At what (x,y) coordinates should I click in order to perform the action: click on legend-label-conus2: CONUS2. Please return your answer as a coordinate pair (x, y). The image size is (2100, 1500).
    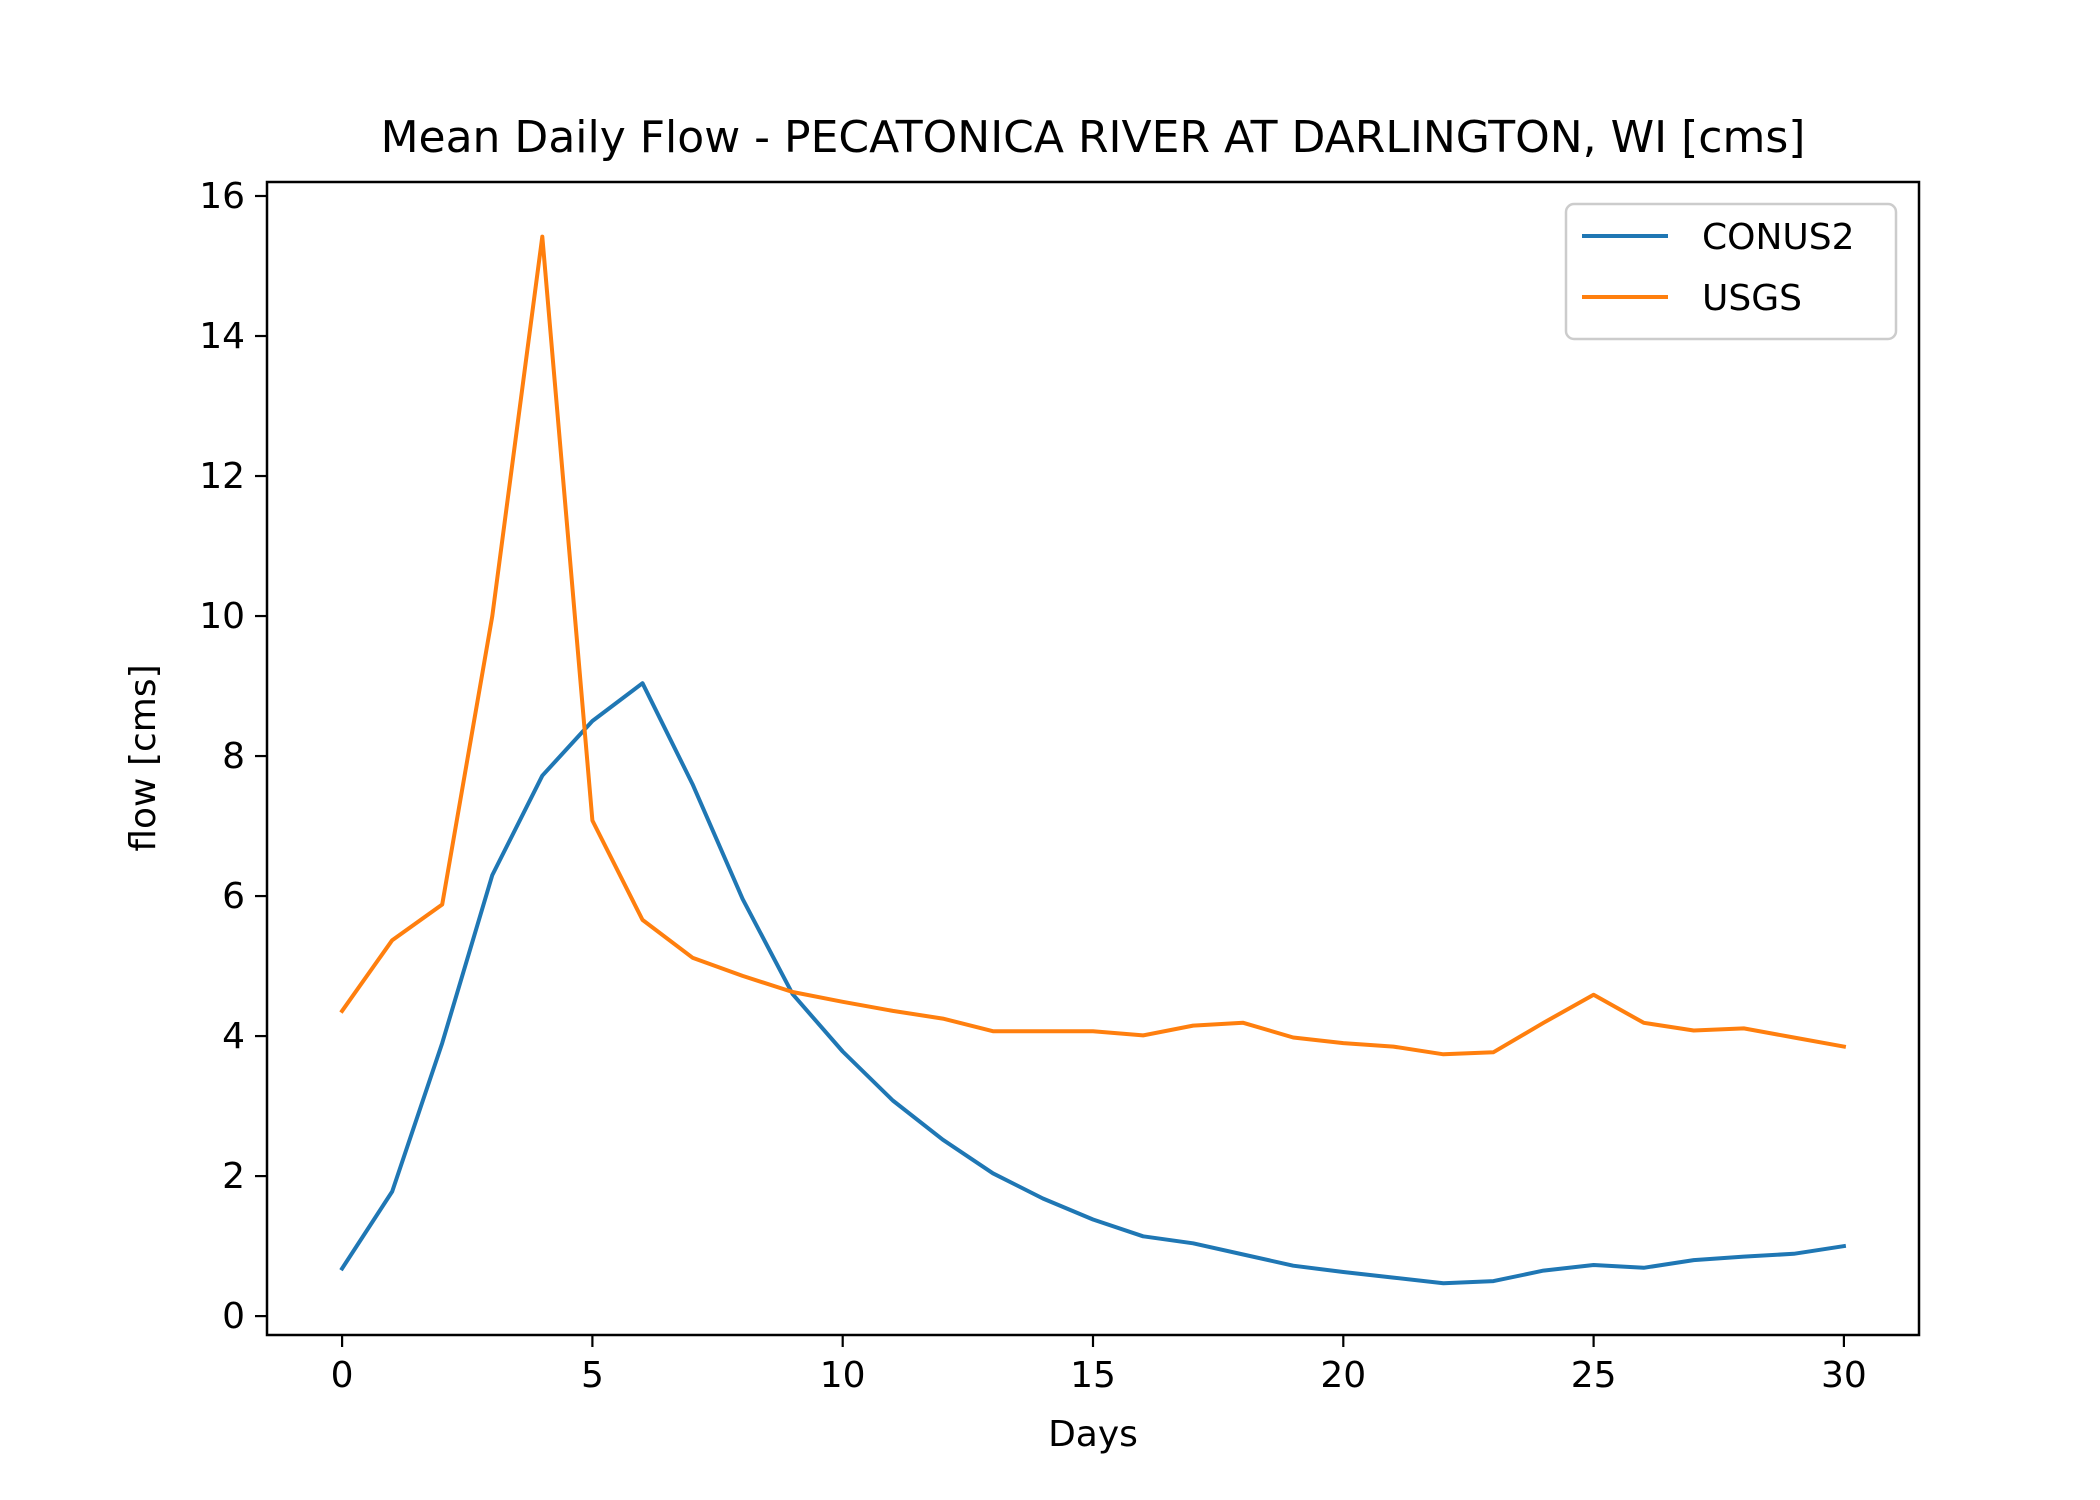
    Looking at the image, I should click on (1778, 237).